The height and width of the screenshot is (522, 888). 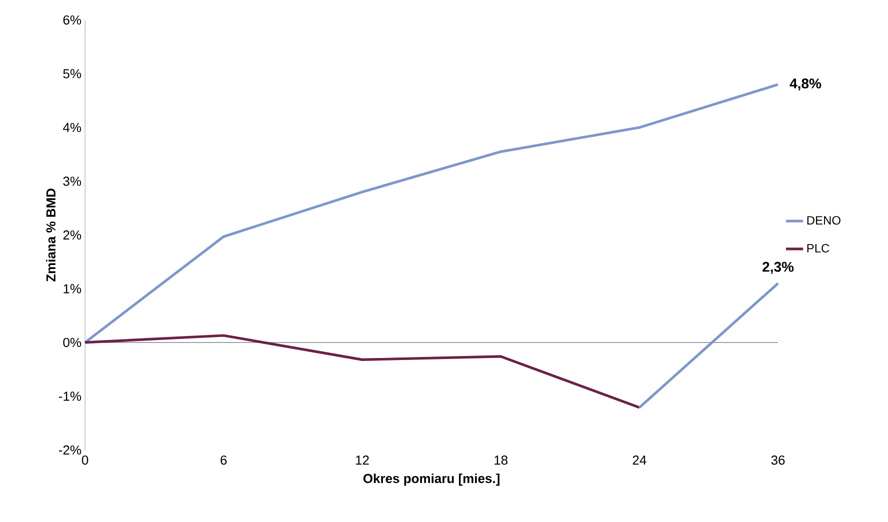 What do you see at coordinates (73, 289) in the screenshot?
I see `y-tick-label: 1%` at bounding box center [73, 289].